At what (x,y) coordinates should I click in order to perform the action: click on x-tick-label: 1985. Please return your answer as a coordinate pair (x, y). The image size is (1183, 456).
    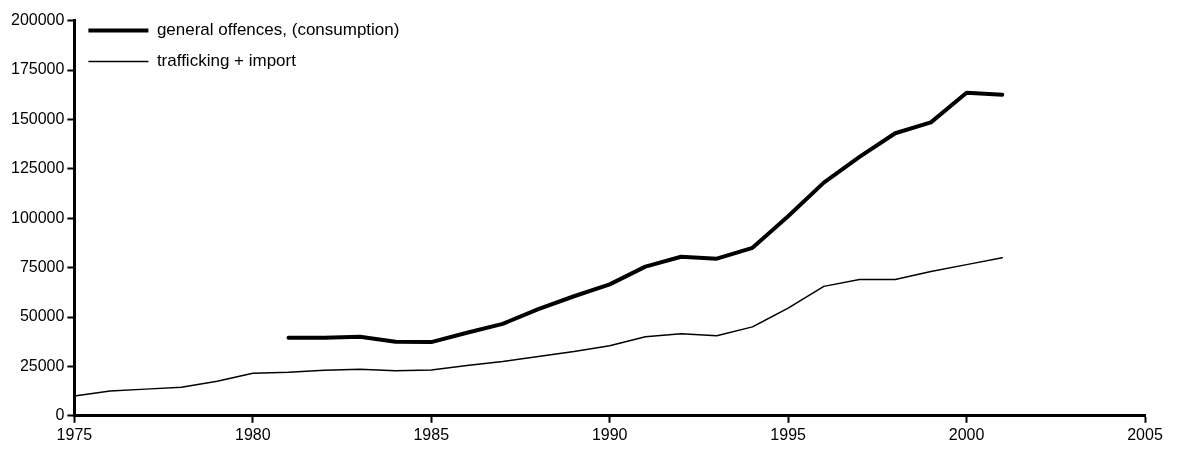
    Looking at the image, I should click on (431, 434).